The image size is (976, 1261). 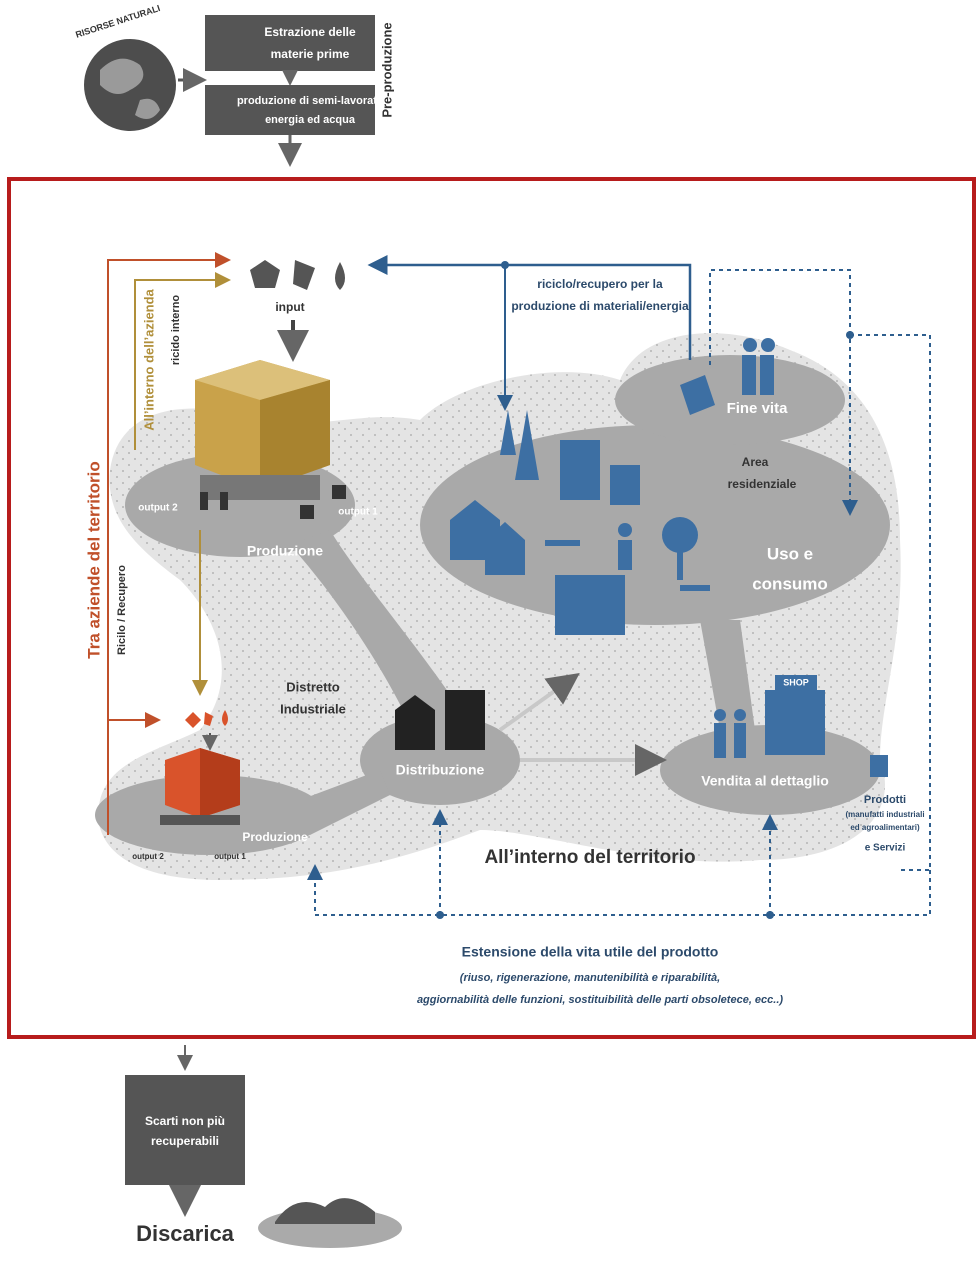 What do you see at coordinates (440, 720) in the screenshot?
I see `distribution-icons` at bounding box center [440, 720].